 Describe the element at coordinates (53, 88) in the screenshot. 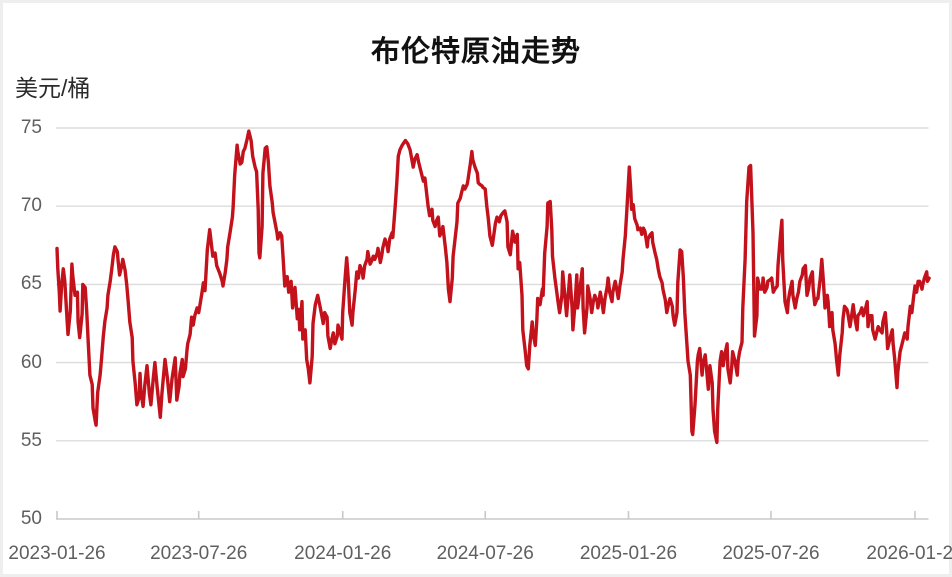

I see `y-axis-unit-label: 美元/桶` at that location.